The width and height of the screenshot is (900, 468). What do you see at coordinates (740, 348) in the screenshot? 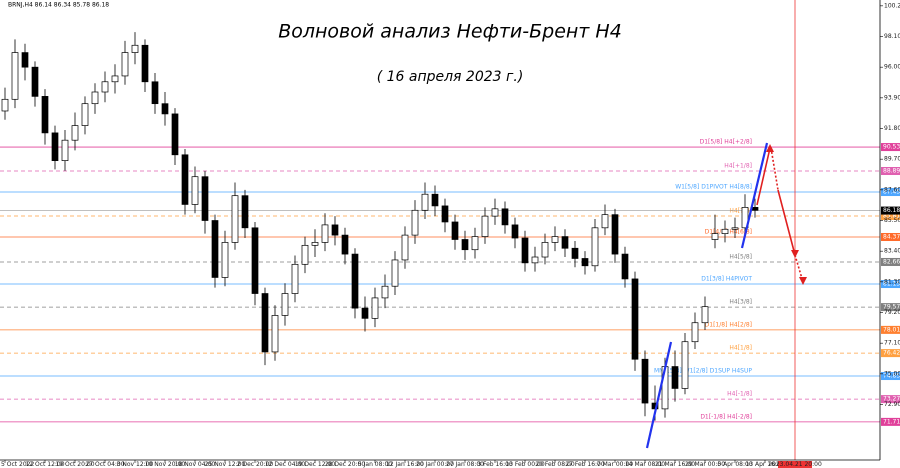
I see `level-label: H4[1/8]` at bounding box center [740, 348].